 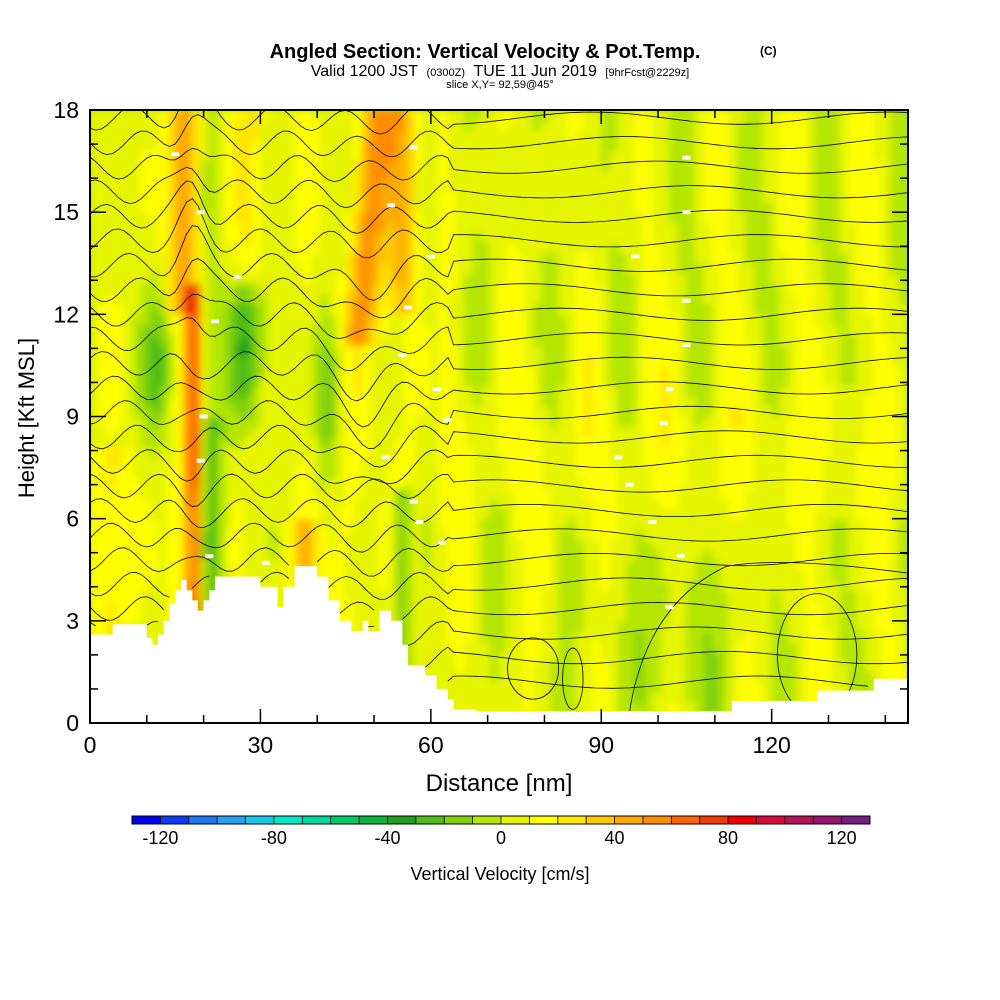 I want to click on y-axis-label: Height [Kft MSL], so click(x=26, y=418).